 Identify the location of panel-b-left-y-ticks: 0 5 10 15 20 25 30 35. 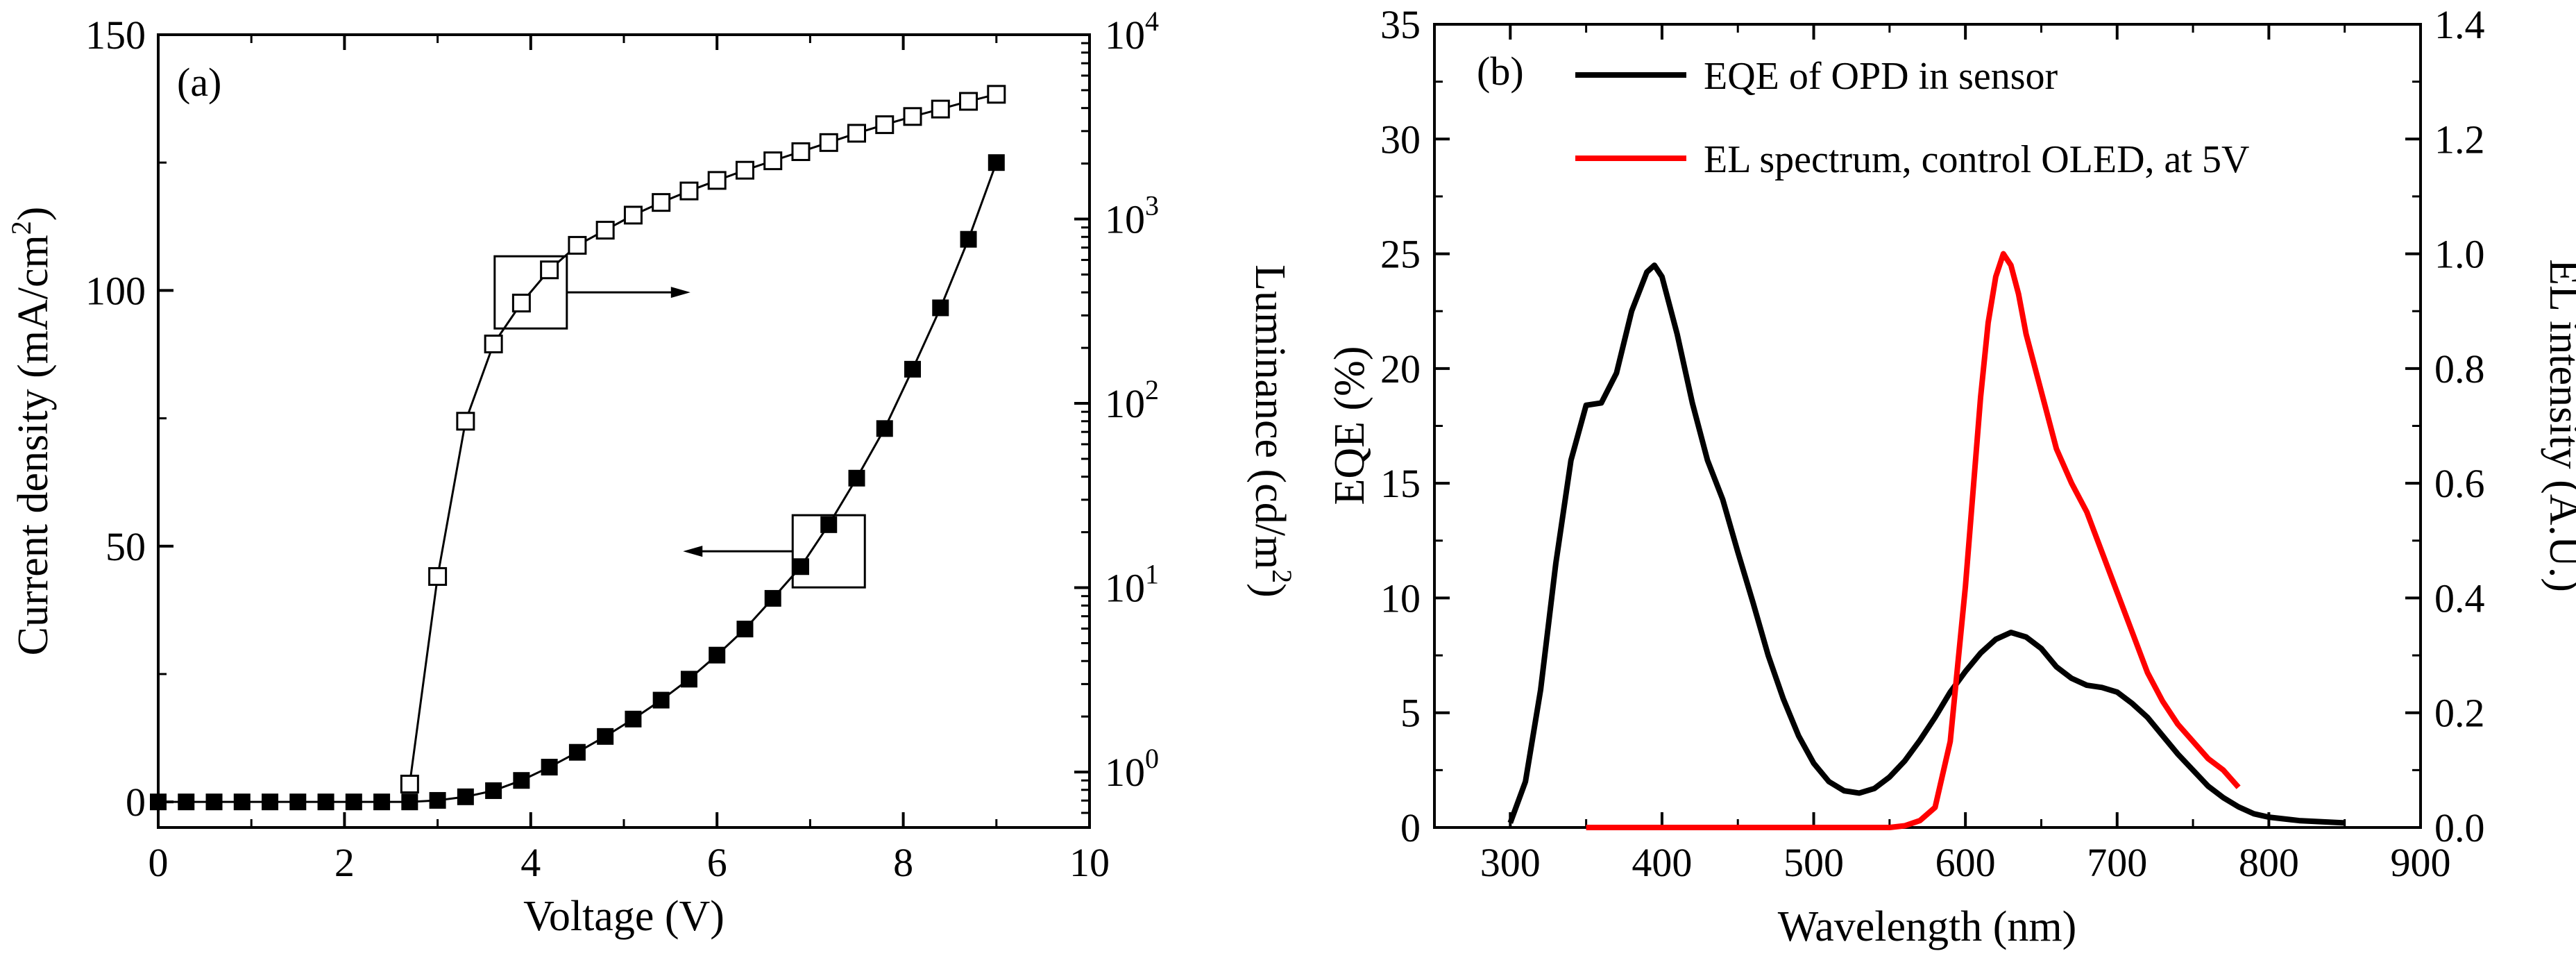
(1415, 426).